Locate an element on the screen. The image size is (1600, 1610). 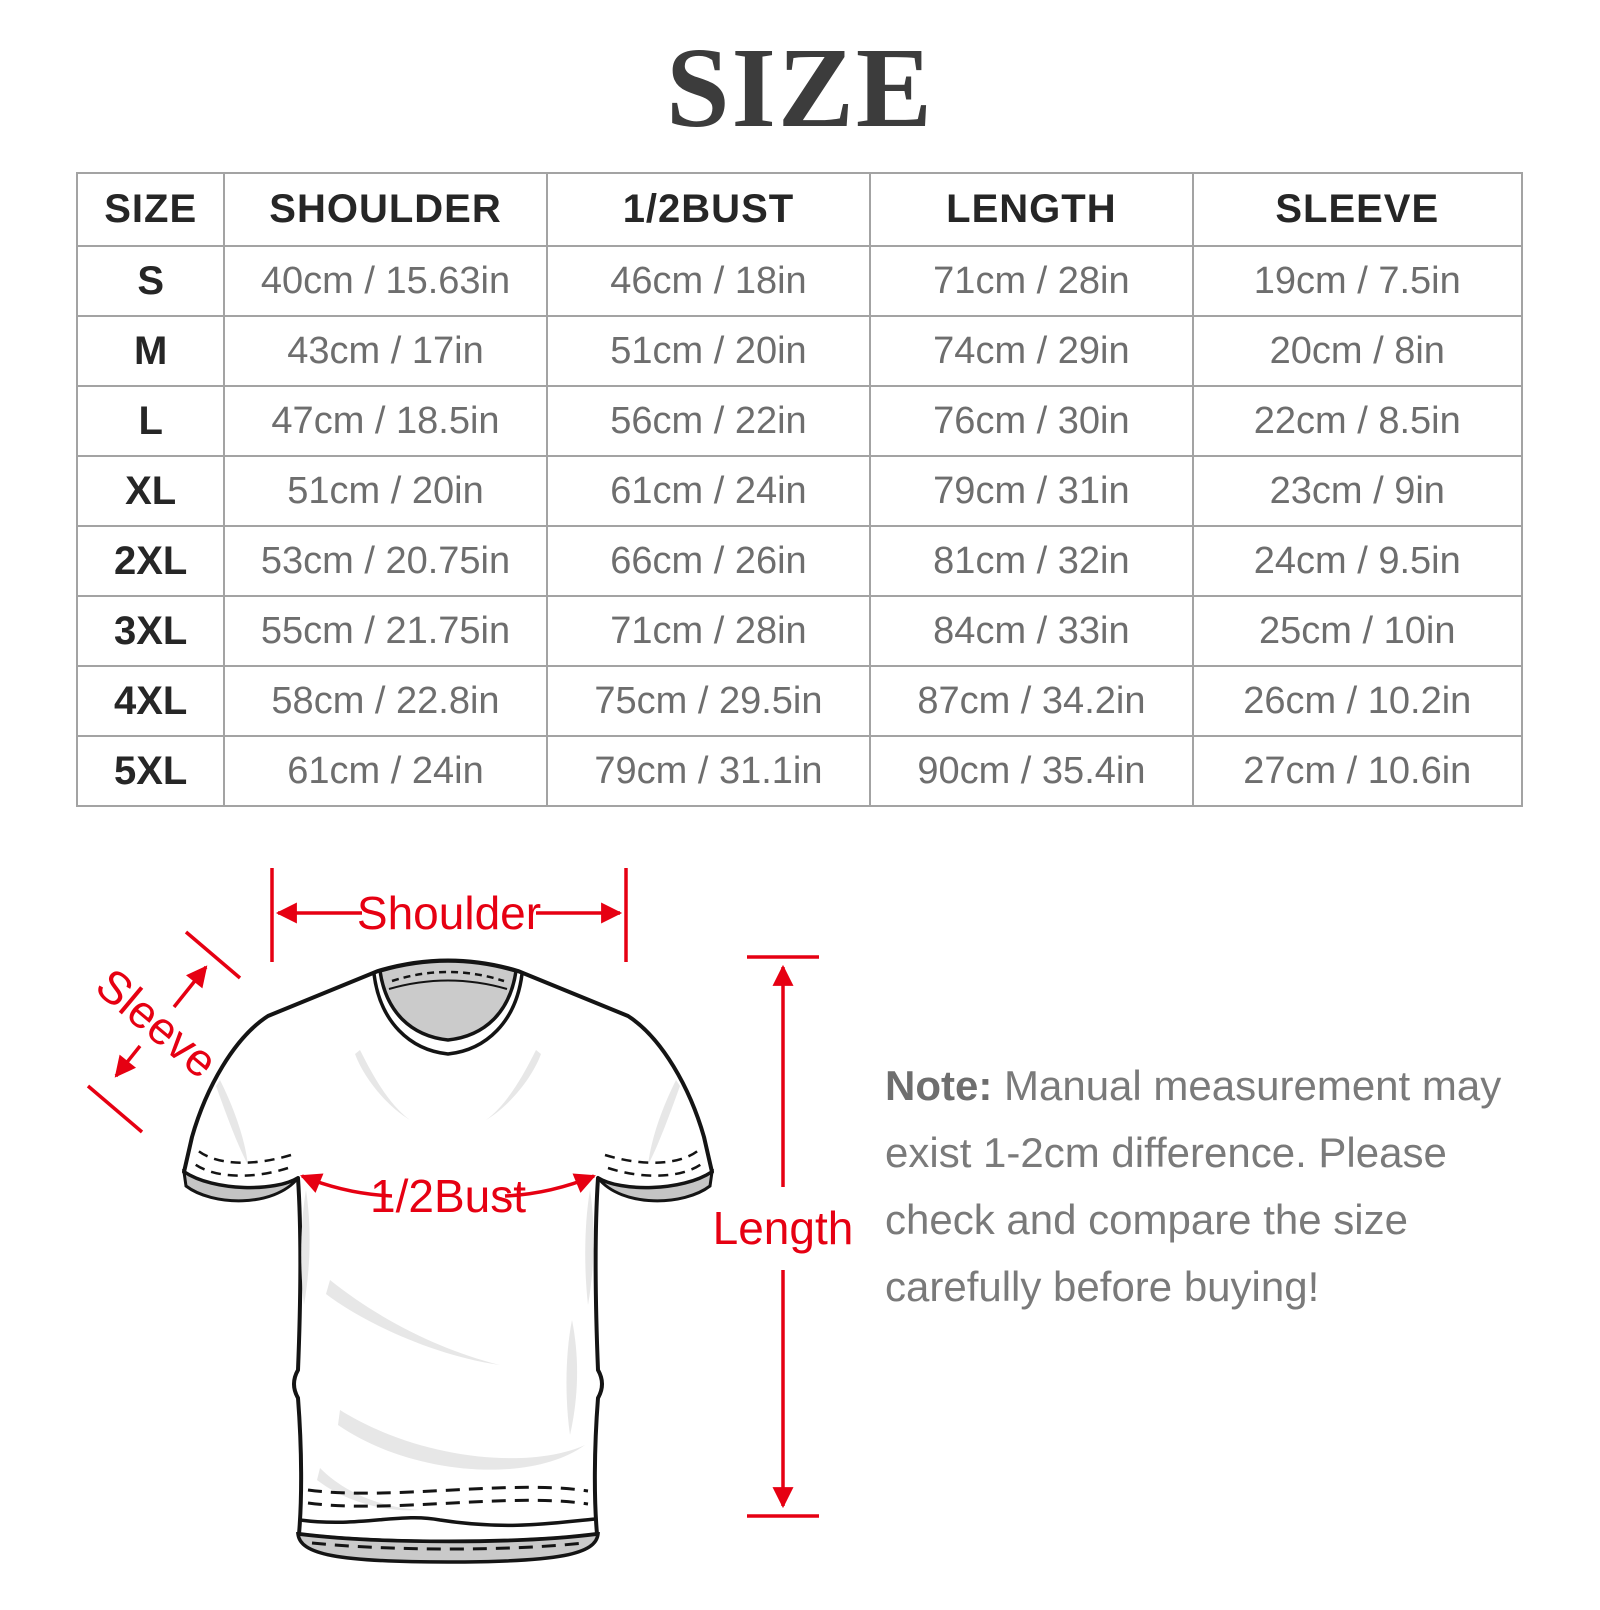
bust-cell: 75cm / 29.5in is located at coordinates (708, 701).